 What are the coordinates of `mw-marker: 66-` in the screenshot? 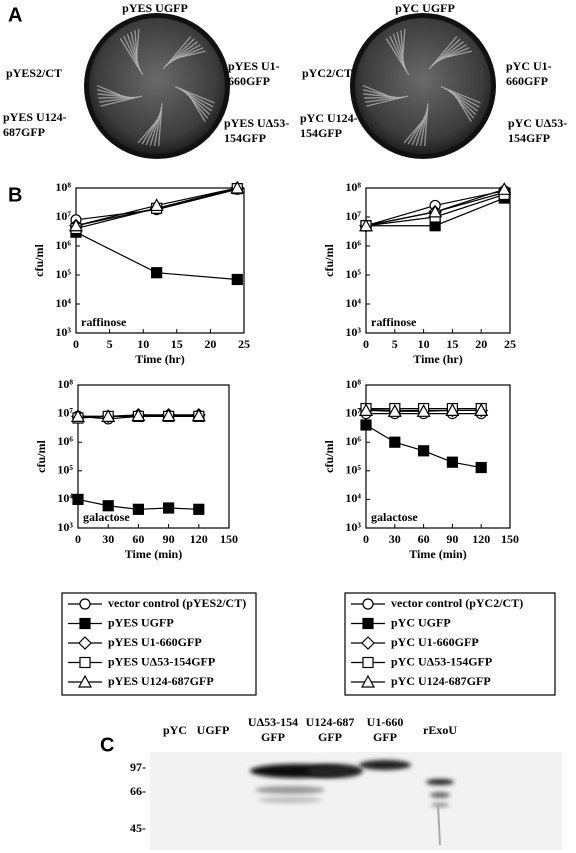 It's located at (138, 791).